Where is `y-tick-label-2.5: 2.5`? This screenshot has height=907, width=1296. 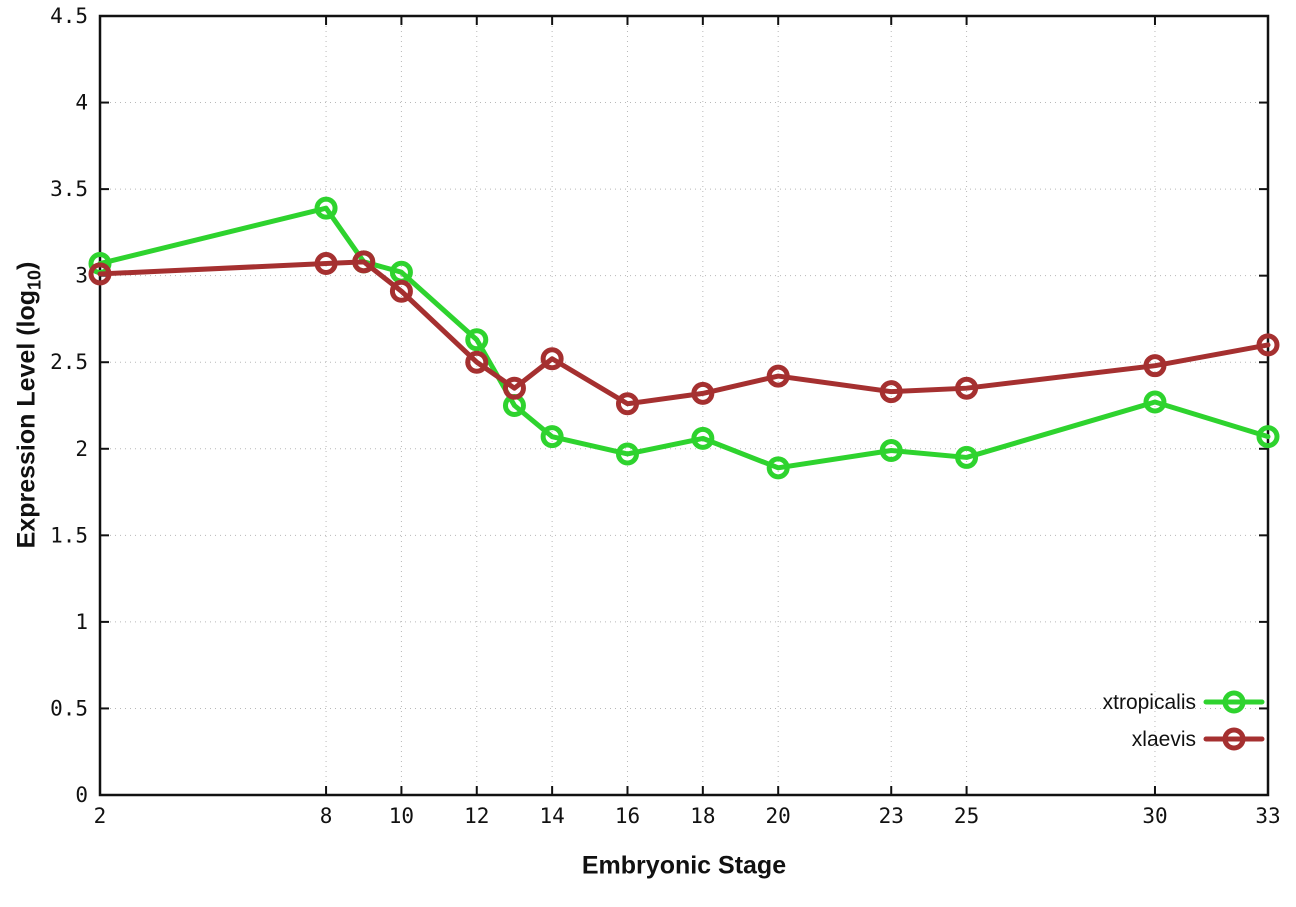 y-tick-label-2.5: 2.5 is located at coordinates (69, 362).